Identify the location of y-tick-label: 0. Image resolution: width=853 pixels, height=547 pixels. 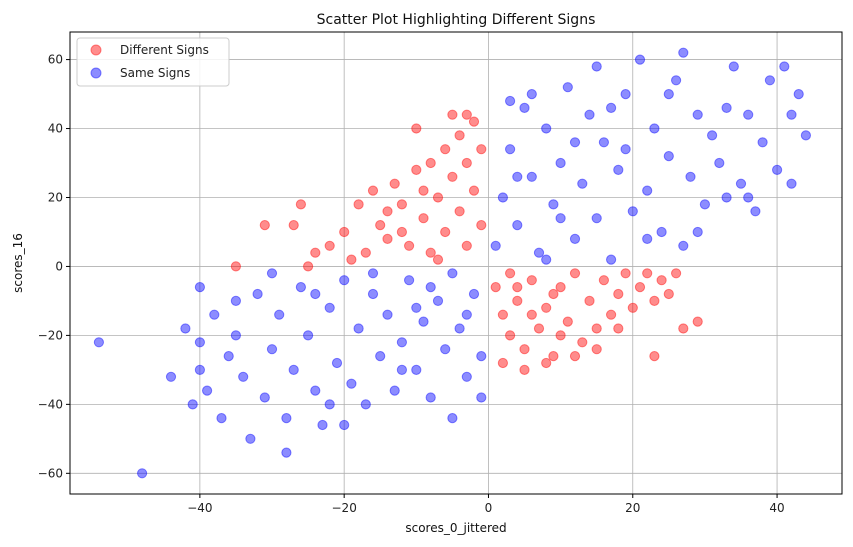
(59, 266).